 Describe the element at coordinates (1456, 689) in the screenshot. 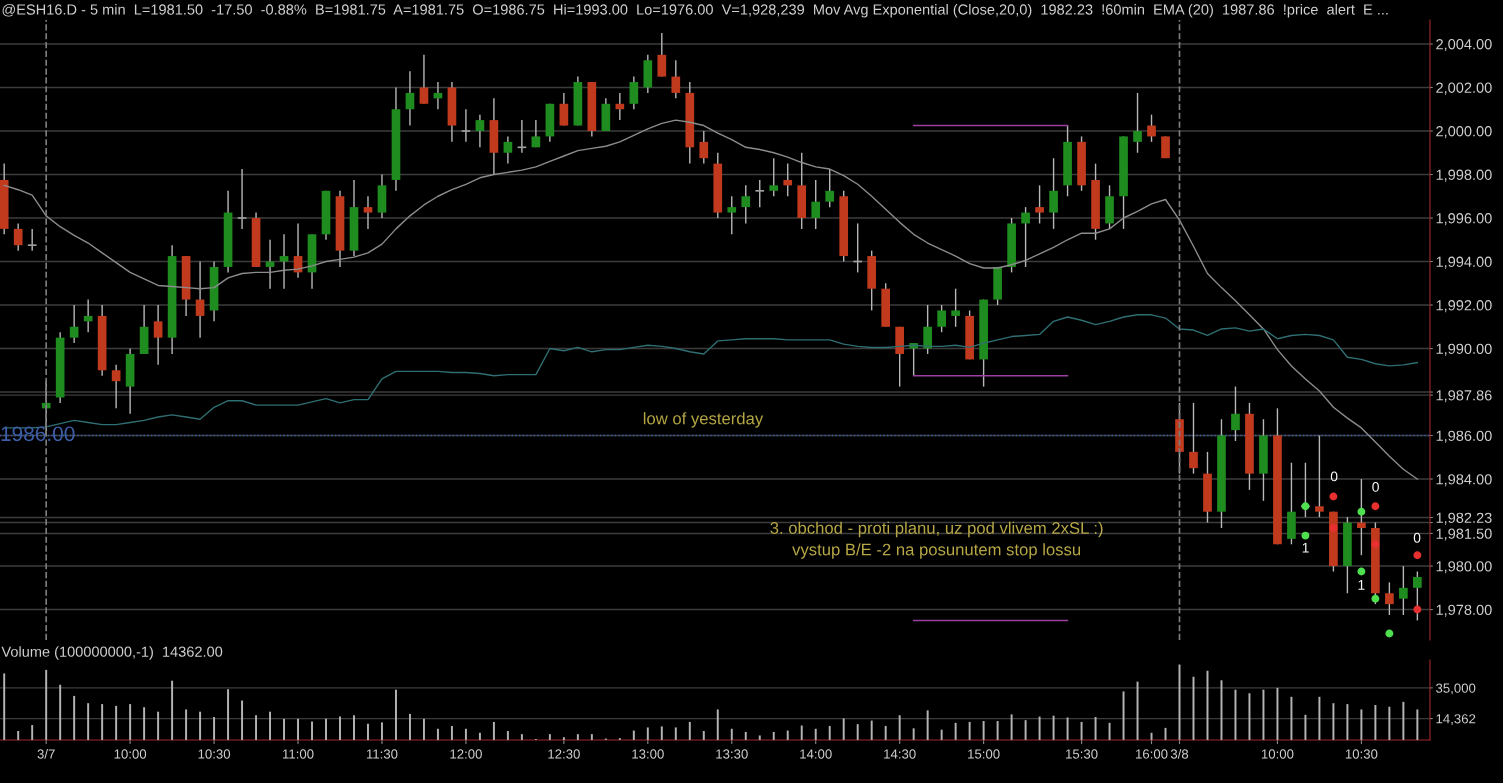

I see `y-tick-label: 35,000` at that location.